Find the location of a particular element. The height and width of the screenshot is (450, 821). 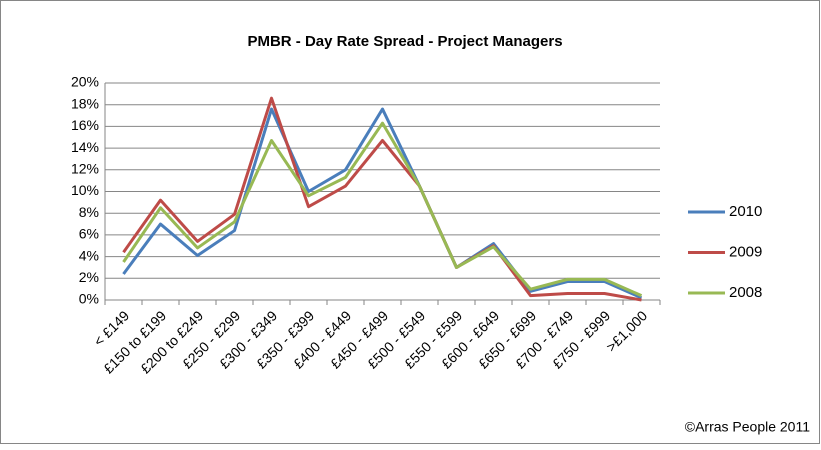

y-tick-label: 18% is located at coordinates (85, 103).